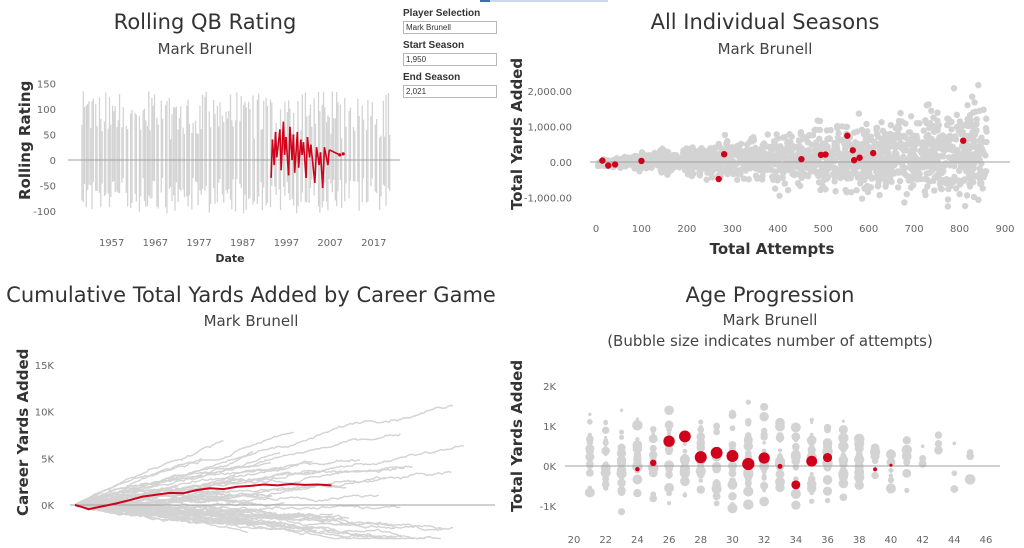 The width and height of the screenshot is (1024, 548). What do you see at coordinates (326, 156) in the screenshot?
I see `highlight-line-segment` at bounding box center [326, 156].